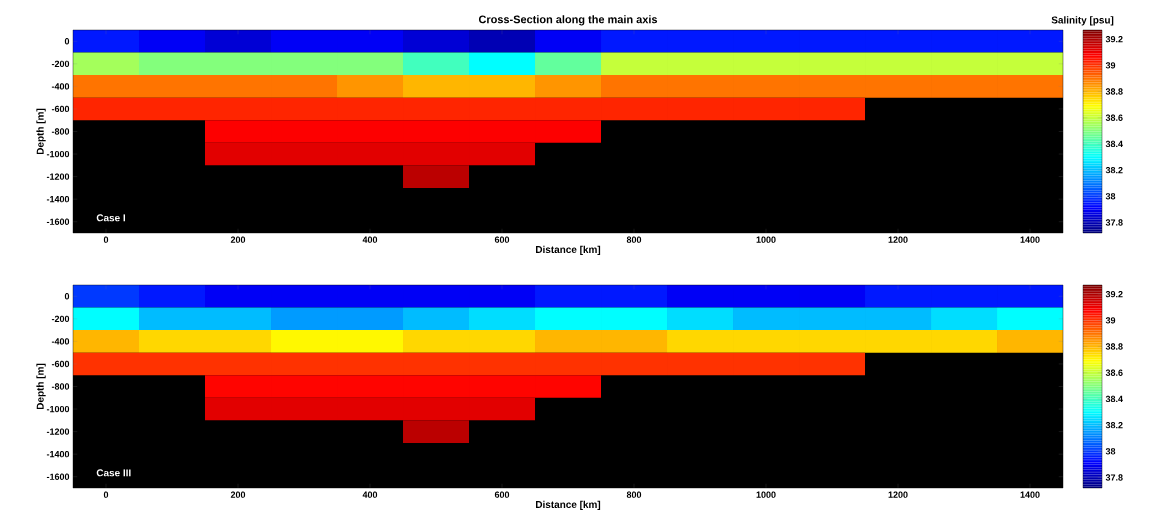 The width and height of the screenshot is (1156, 519). What do you see at coordinates (568, 20) in the screenshot?
I see `chart-title: Cross-Section along the main axis` at bounding box center [568, 20].